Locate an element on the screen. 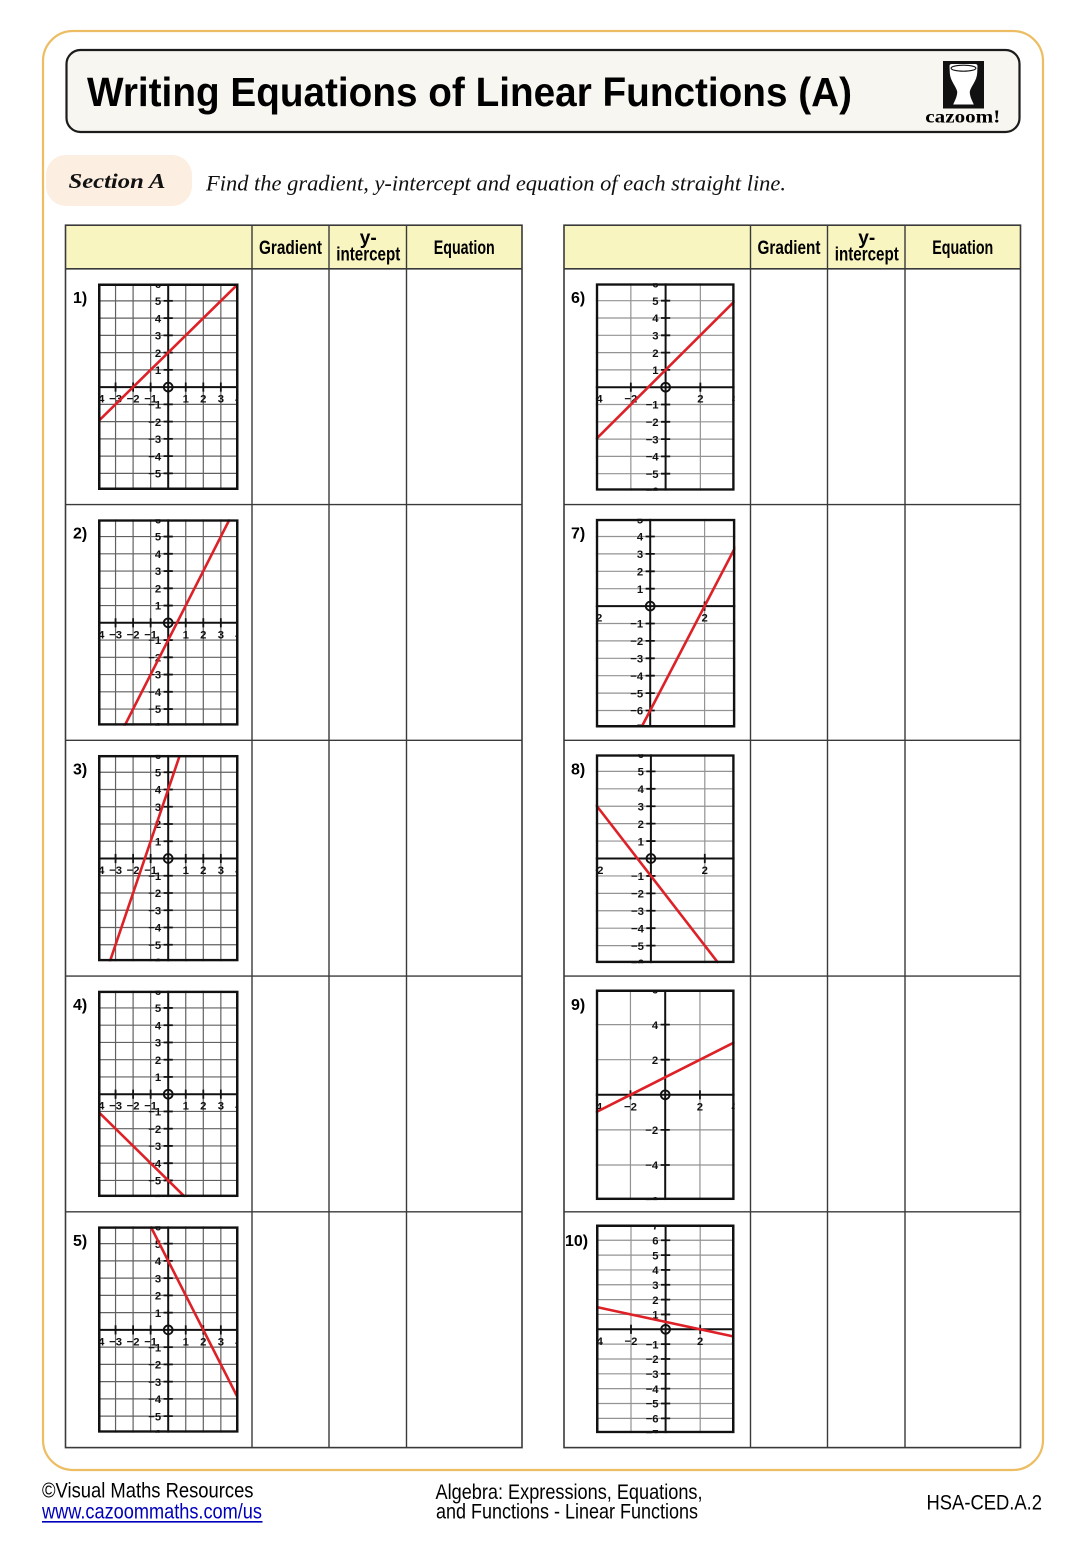  svg-text: 8) is located at coordinates (578, 769).